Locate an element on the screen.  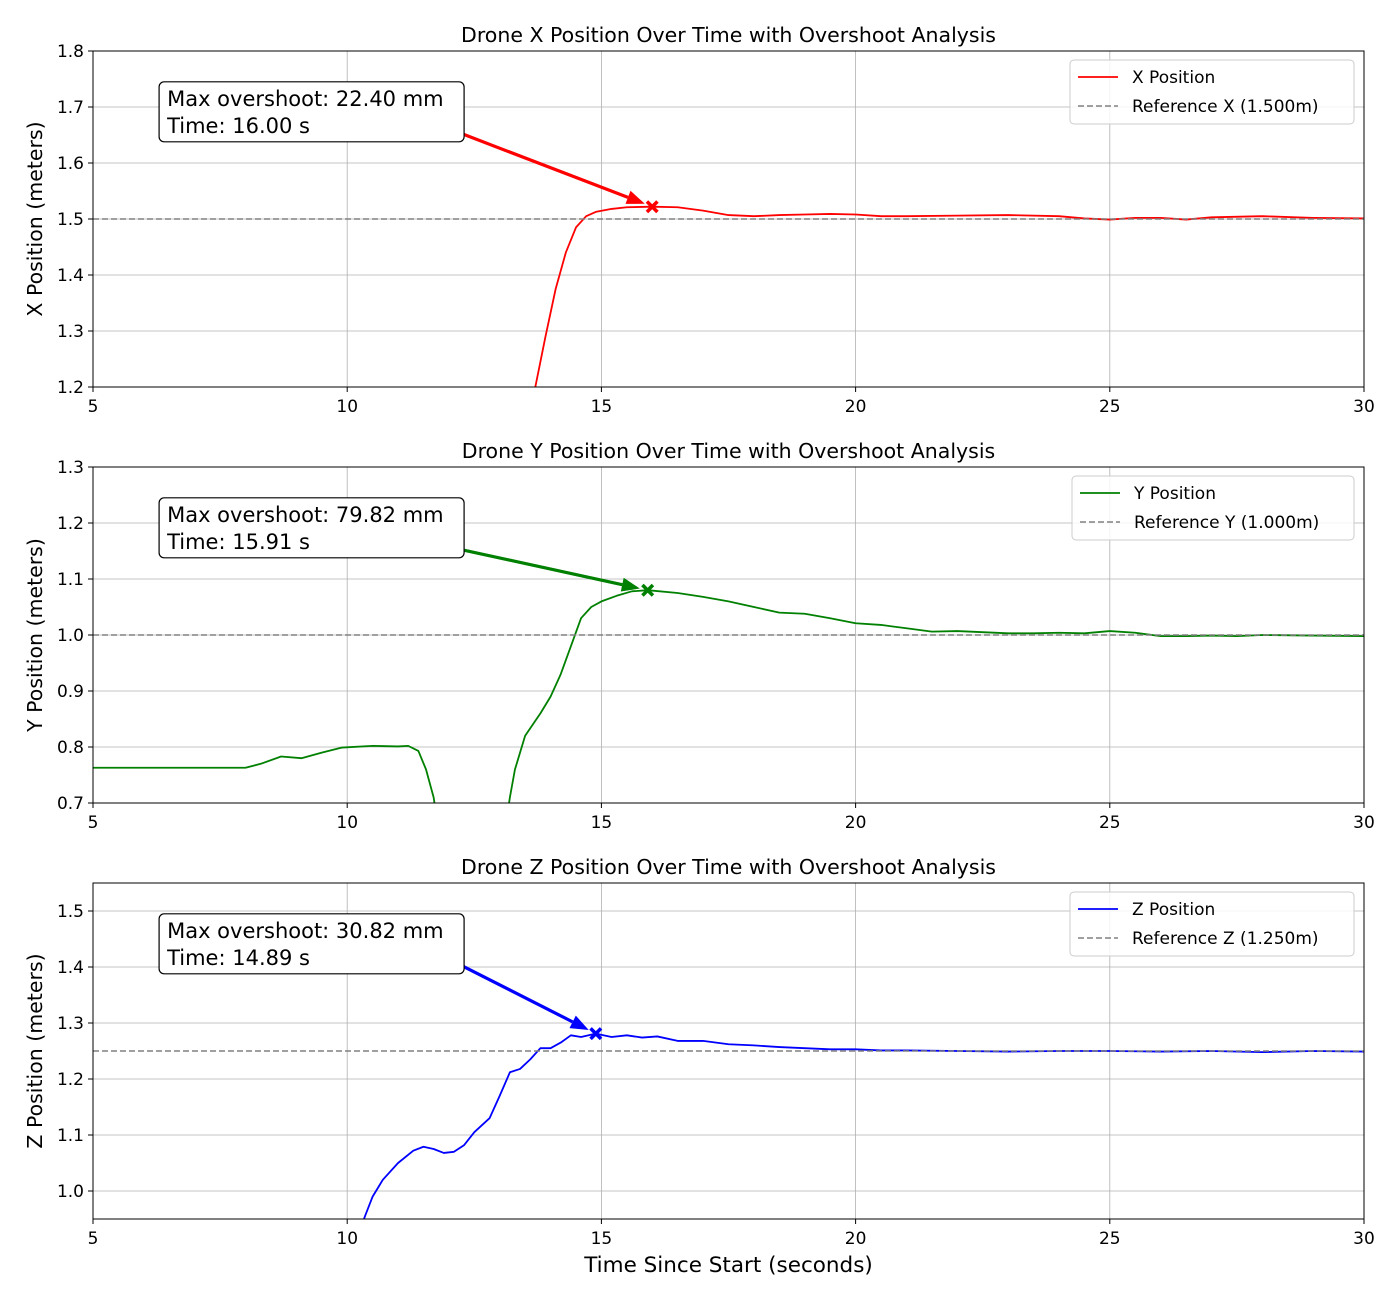
annotation-overshoot: Max overshoot: 22.40 mm is located at coordinates (305, 99).